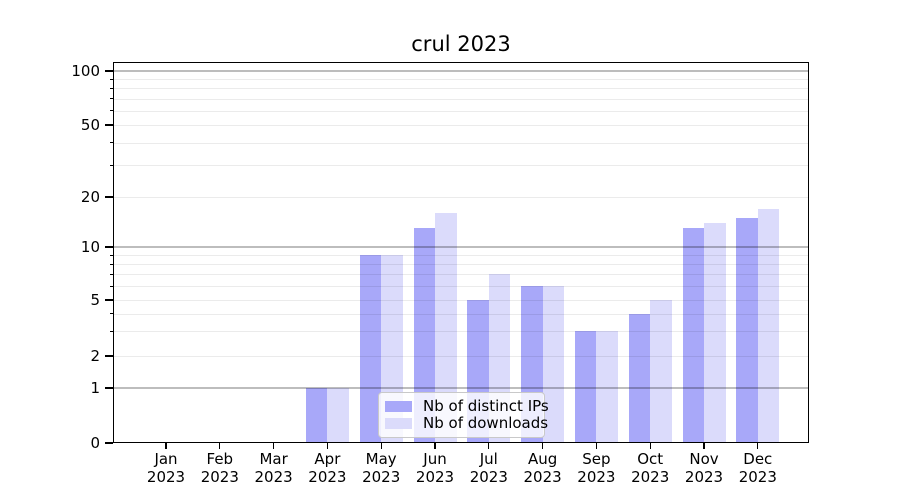  I want to click on bar-distinct-ips-nov, so click(693, 335).